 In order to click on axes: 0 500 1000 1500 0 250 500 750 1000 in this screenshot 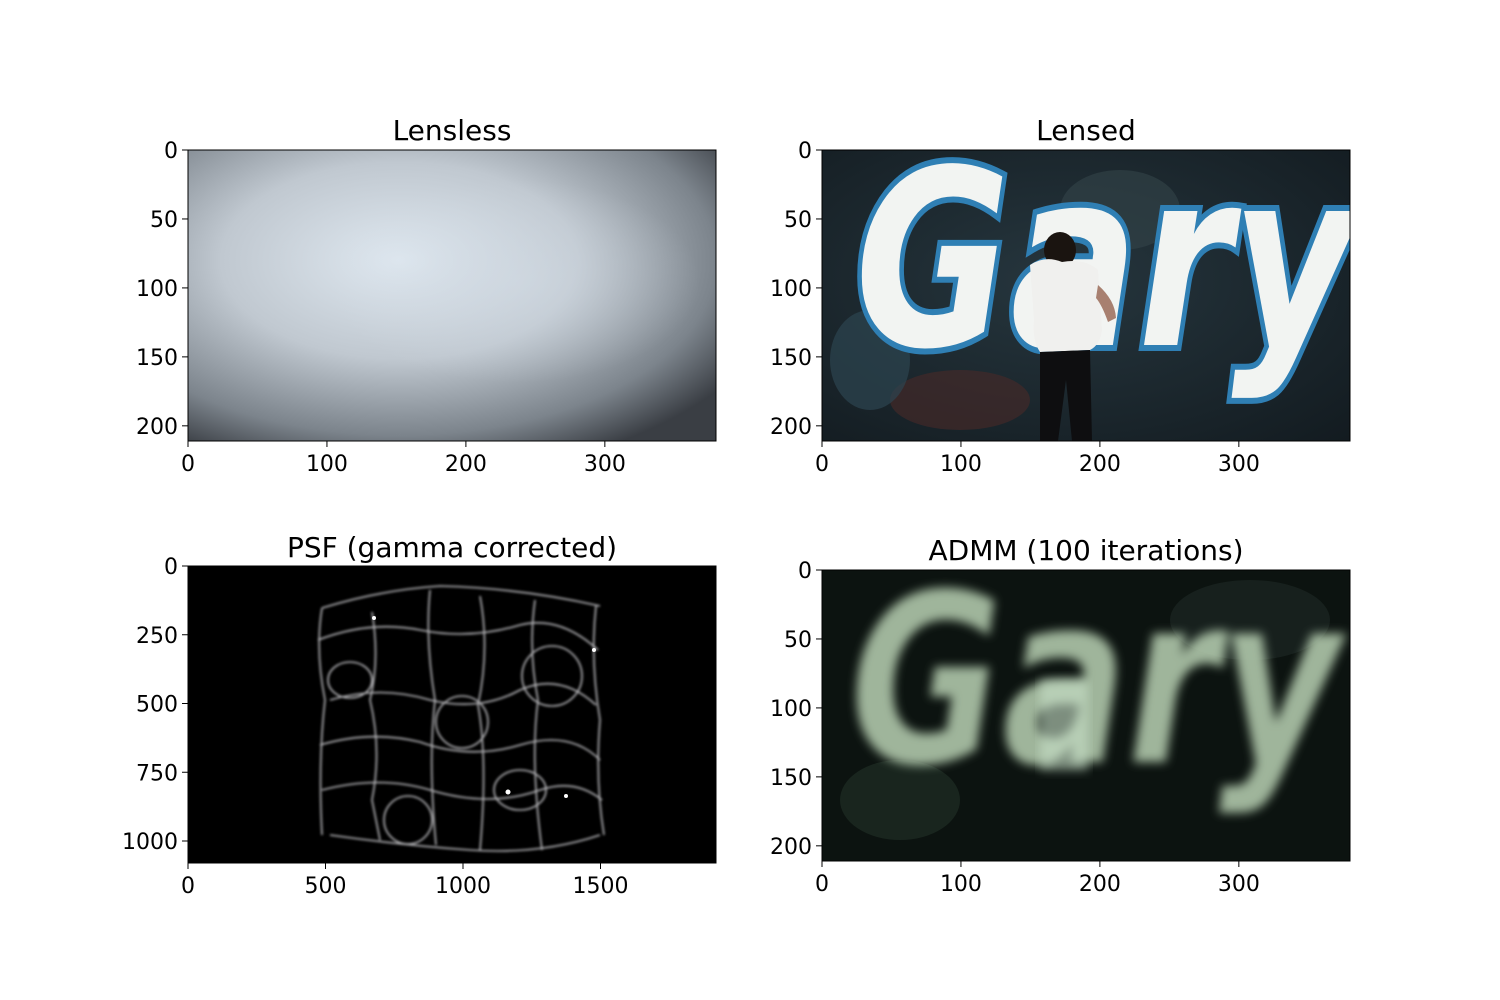, I will do `click(375, 727)`.